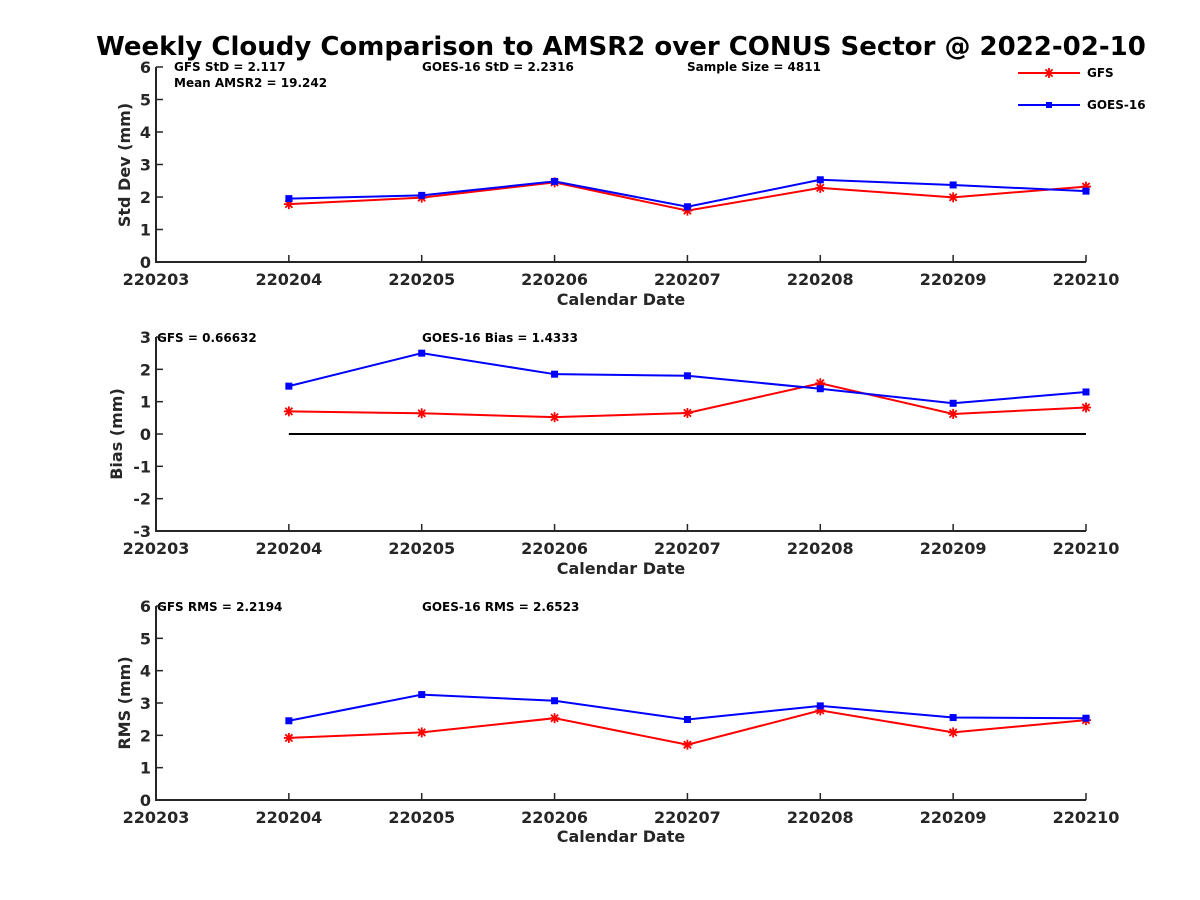 The width and height of the screenshot is (1200, 900). Describe the element at coordinates (500, 607) in the screenshot. I see `annotation-goes-rms: GOES-16 RMS = 2.6523` at that location.